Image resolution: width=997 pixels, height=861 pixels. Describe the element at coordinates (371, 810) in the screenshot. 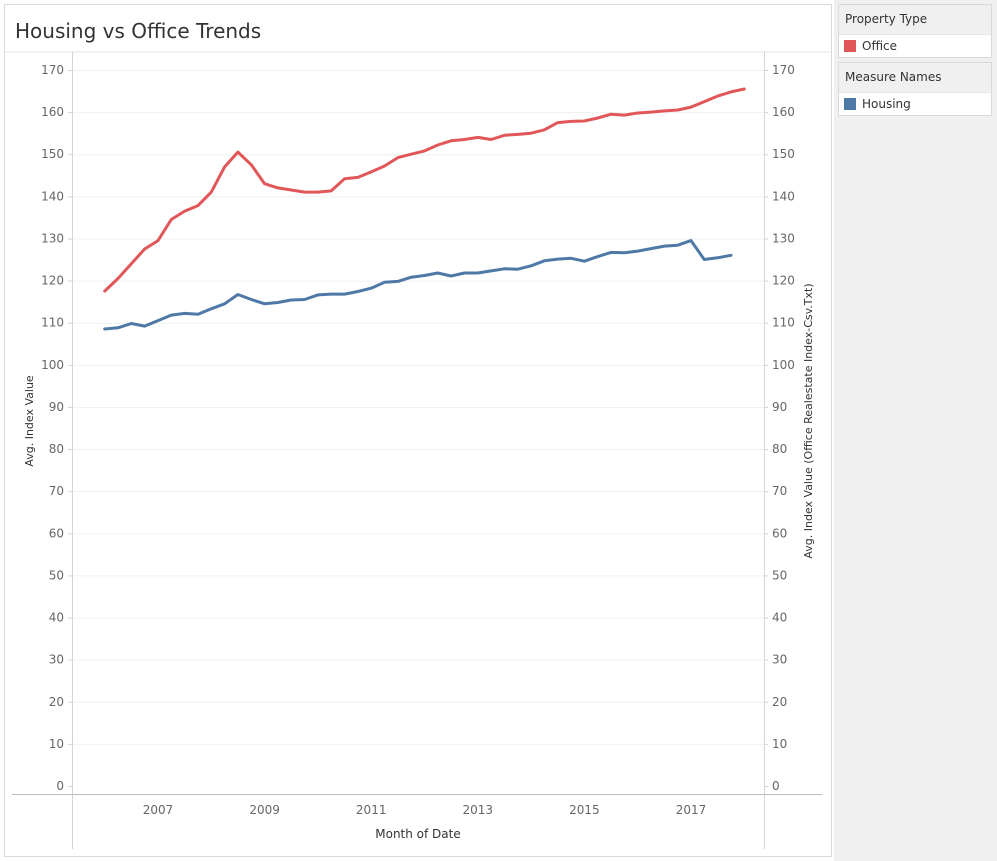

I see `x-tick-label: 2011` at that location.